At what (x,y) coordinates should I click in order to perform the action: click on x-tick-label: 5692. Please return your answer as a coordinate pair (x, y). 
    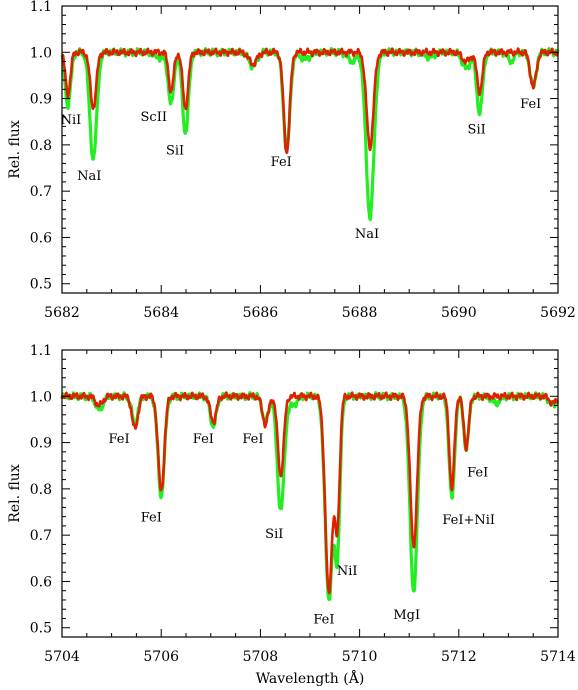
    Looking at the image, I should click on (558, 313).